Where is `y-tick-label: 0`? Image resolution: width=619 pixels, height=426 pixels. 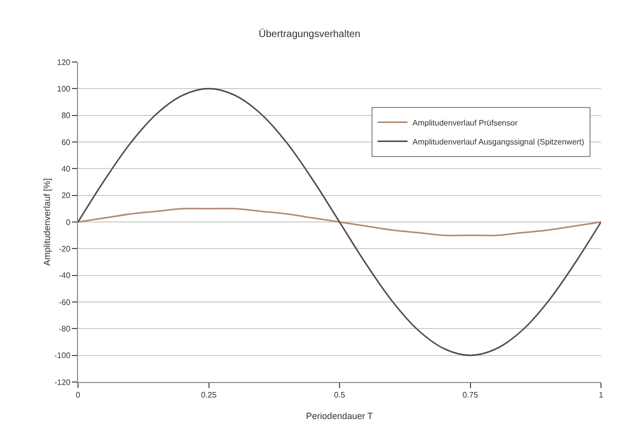
y-tick-label: 0 is located at coordinates (68, 222).